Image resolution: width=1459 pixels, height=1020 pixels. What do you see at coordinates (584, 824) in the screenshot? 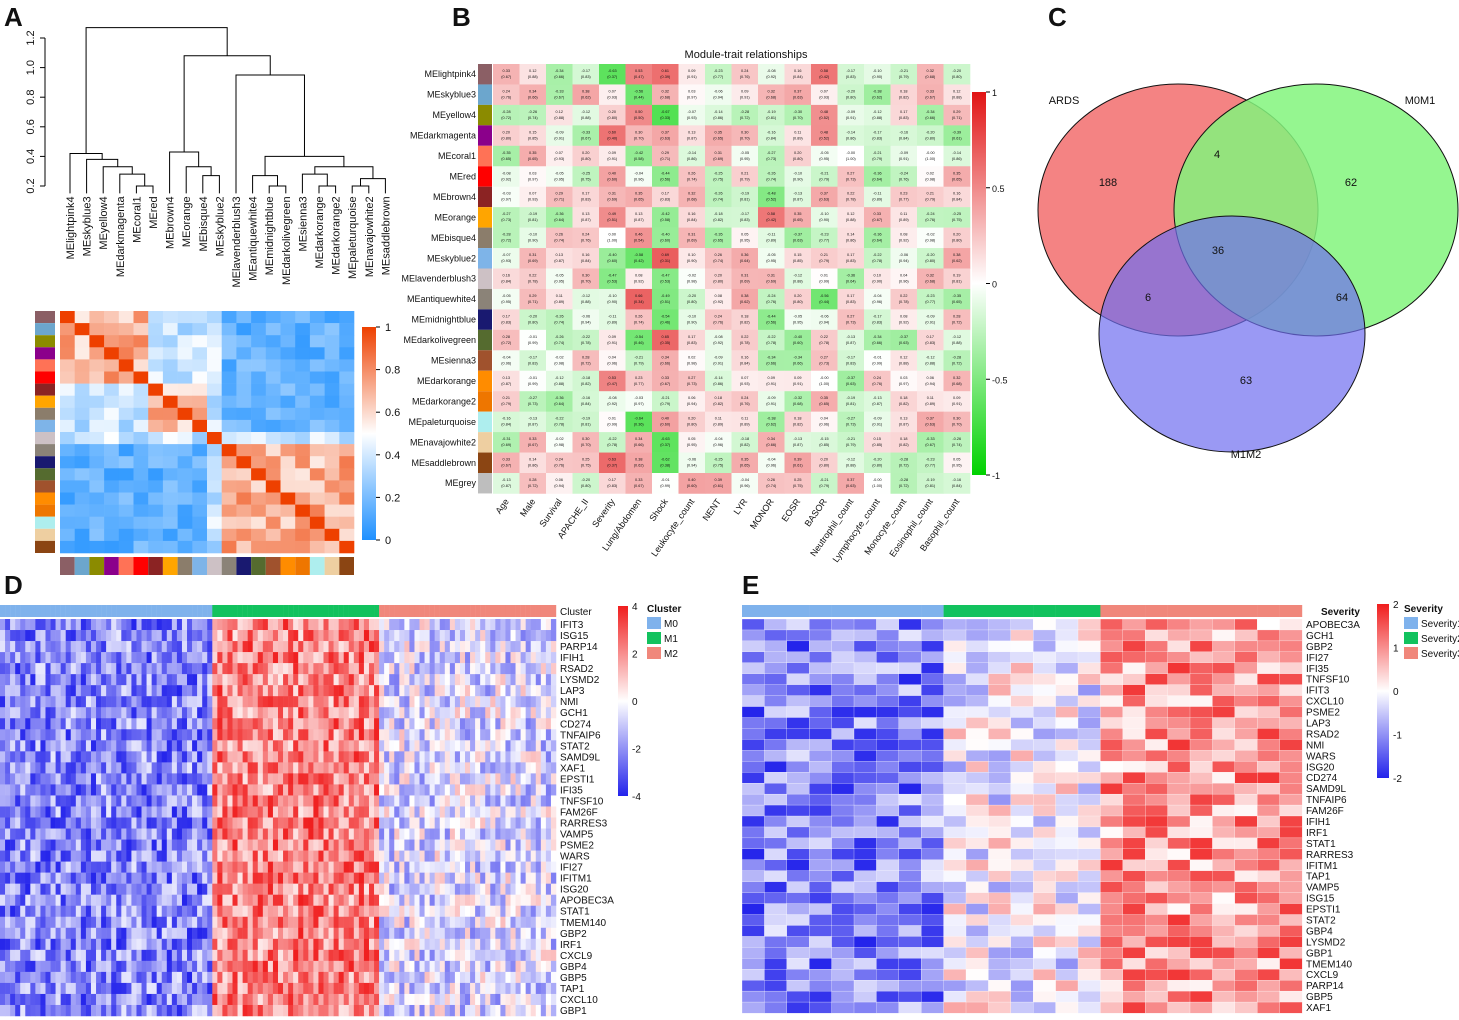
I see `gene-label: RARRES3` at bounding box center [584, 824].